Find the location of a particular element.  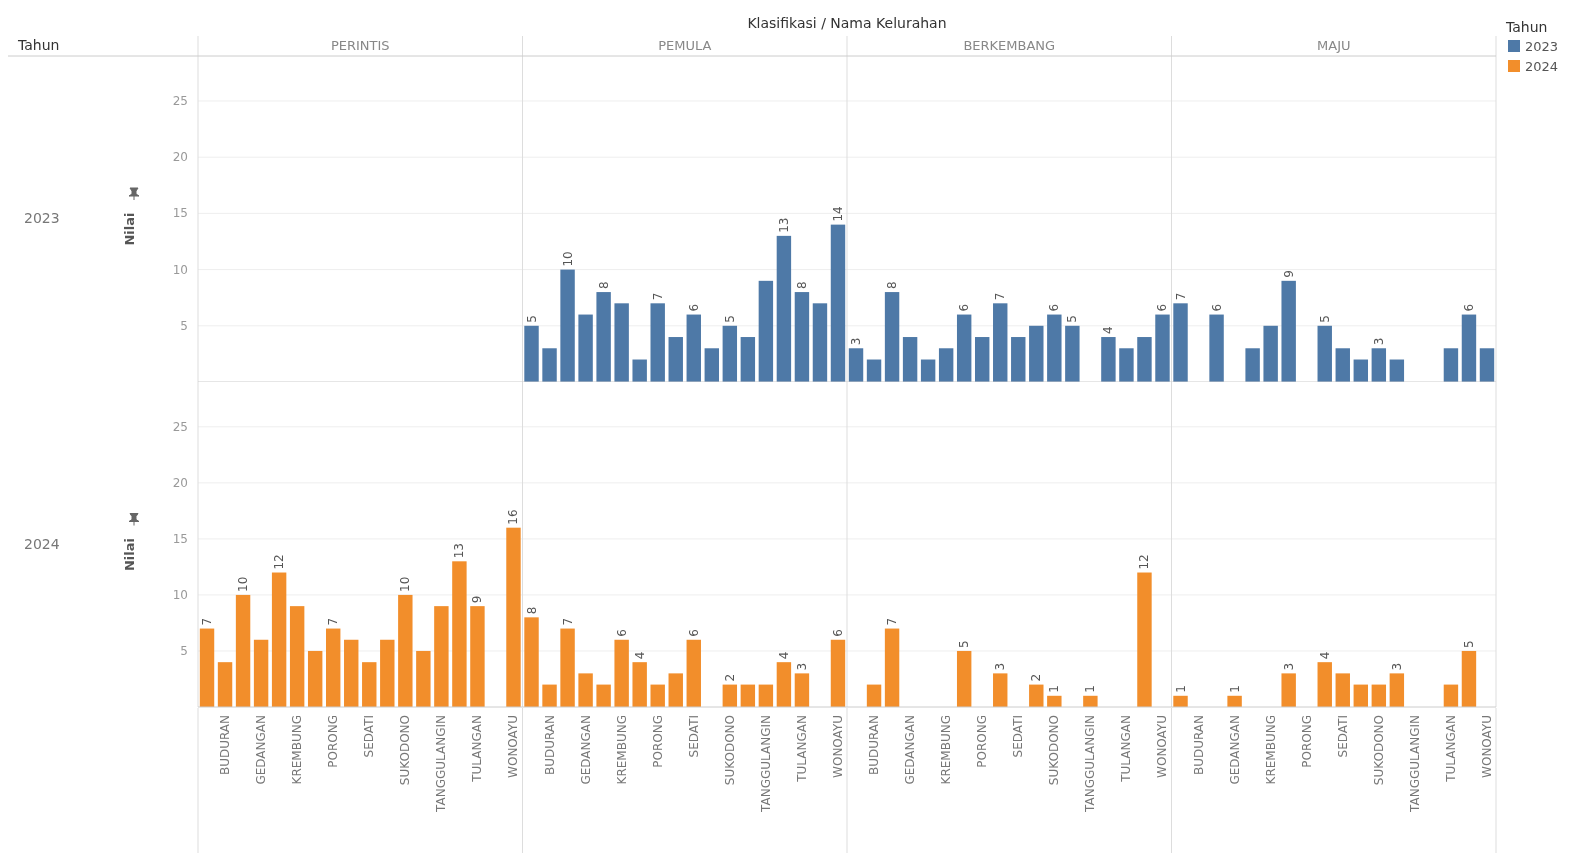

data-label: 2 is located at coordinates (729, 677).